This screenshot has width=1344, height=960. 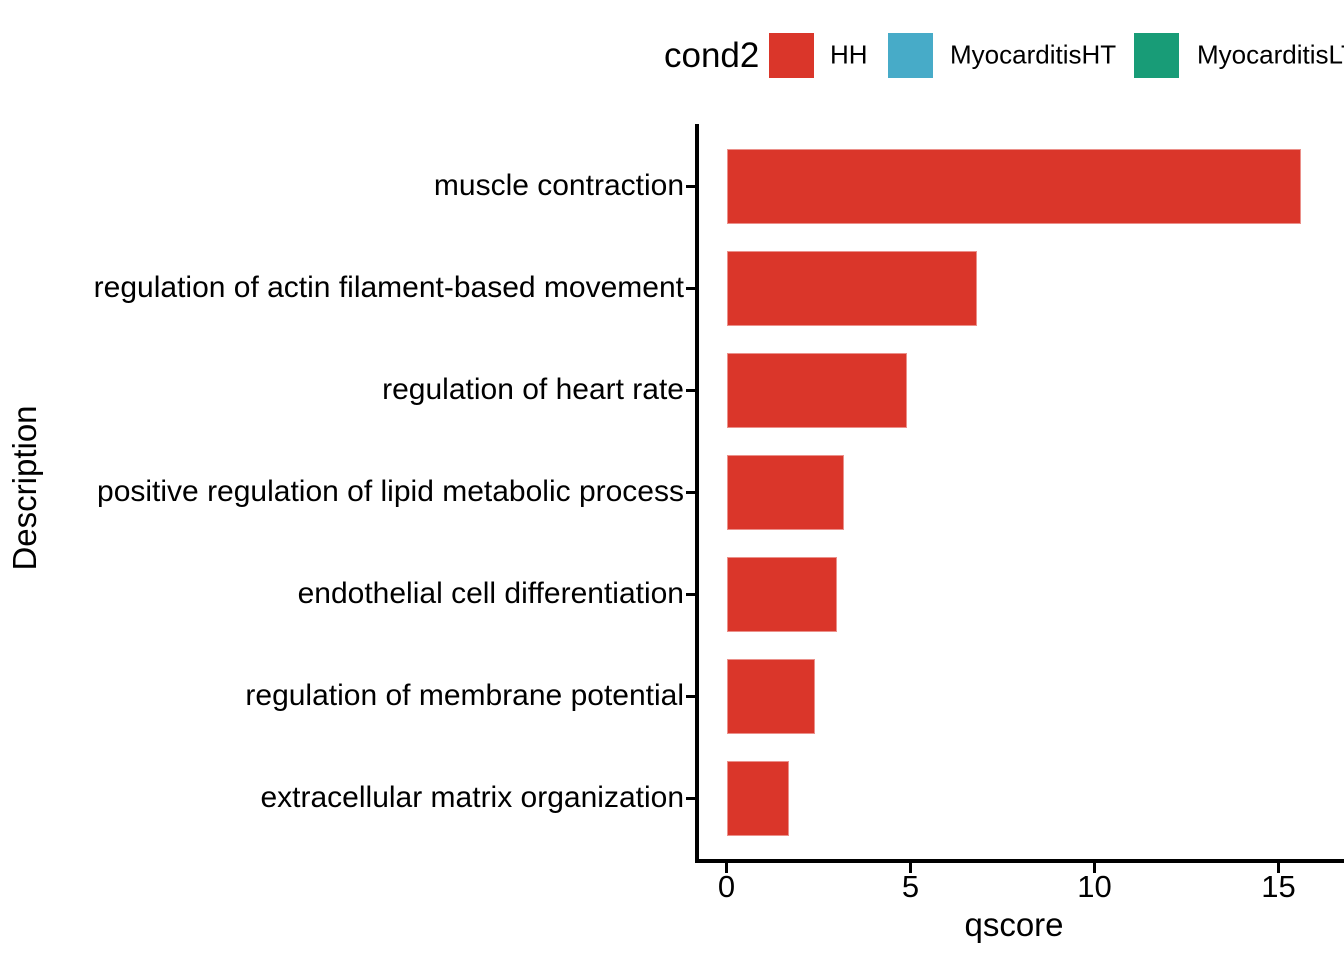 I want to click on y-axis-label: regulation of heart rate, so click(x=533, y=389).